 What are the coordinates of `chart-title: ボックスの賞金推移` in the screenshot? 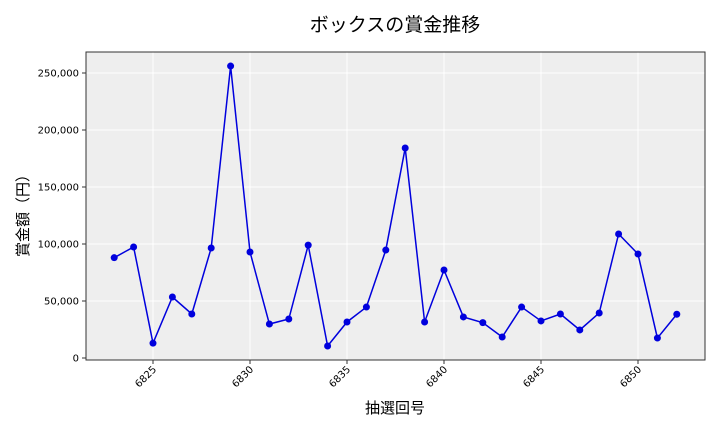 It's located at (395, 25).